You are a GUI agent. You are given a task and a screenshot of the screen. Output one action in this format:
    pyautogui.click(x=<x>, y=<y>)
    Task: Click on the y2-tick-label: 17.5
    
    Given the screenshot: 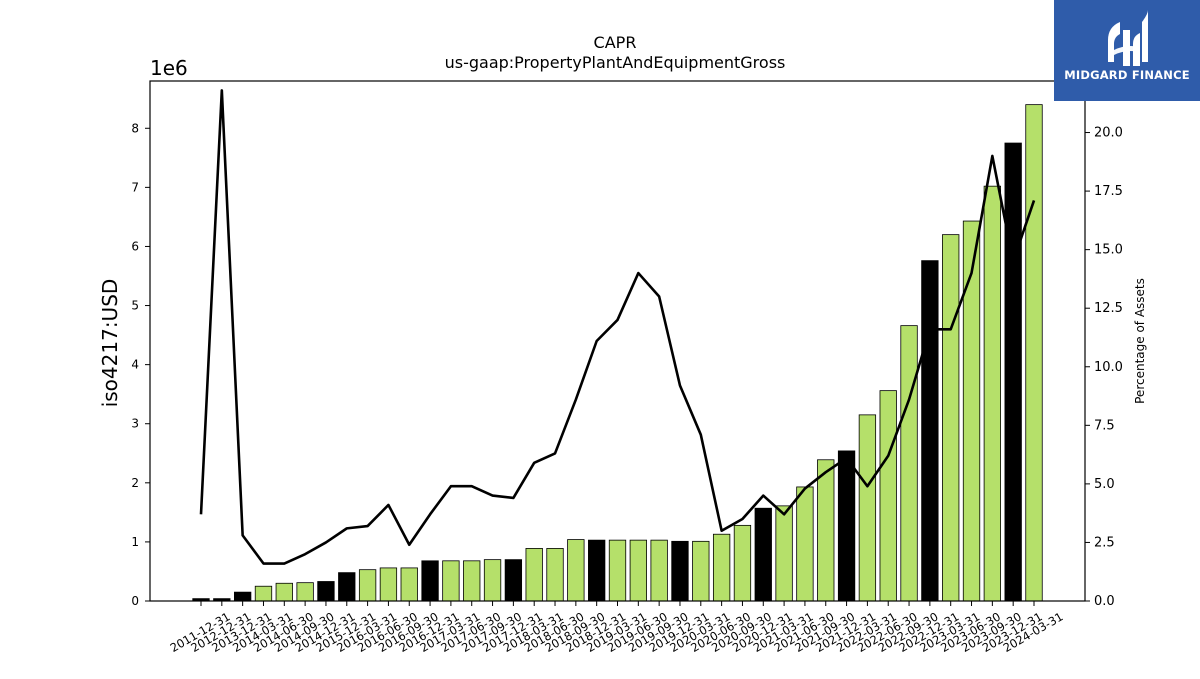 What is the action you would take?
    pyautogui.click(x=1108, y=191)
    